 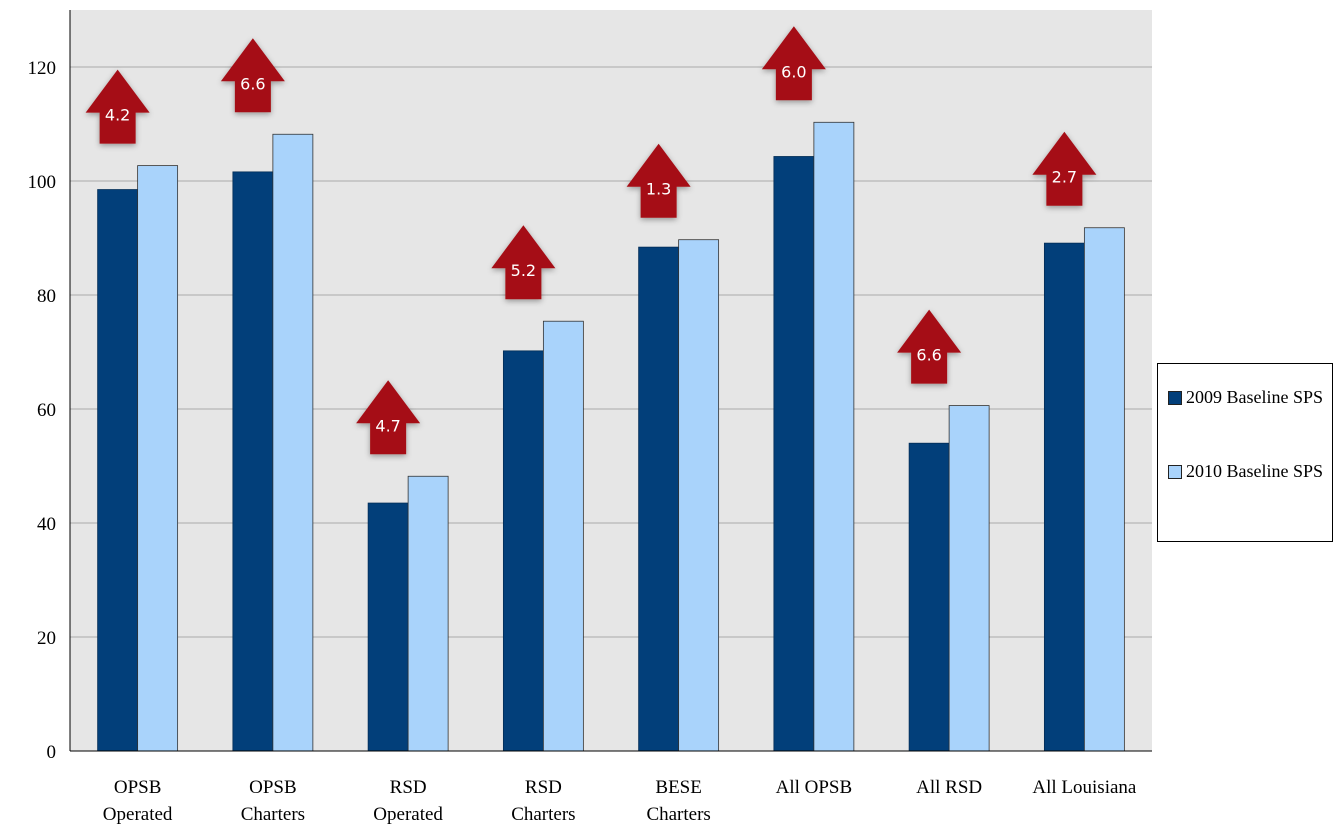 What do you see at coordinates (52, 752) in the screenshot?
I see `y-tick-label: 0` at bounding box center [52, 752].